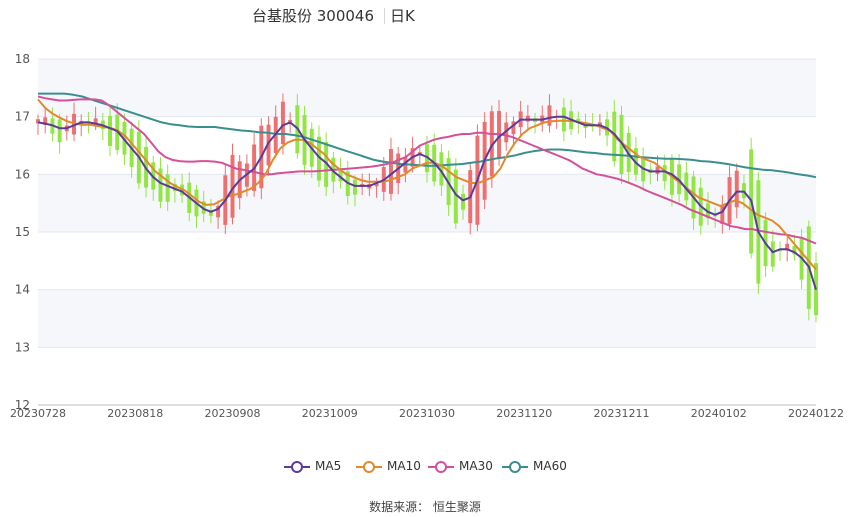 The image size is (850, 517). I want to click on x-tick-label: 20230818, so click(135, 413).